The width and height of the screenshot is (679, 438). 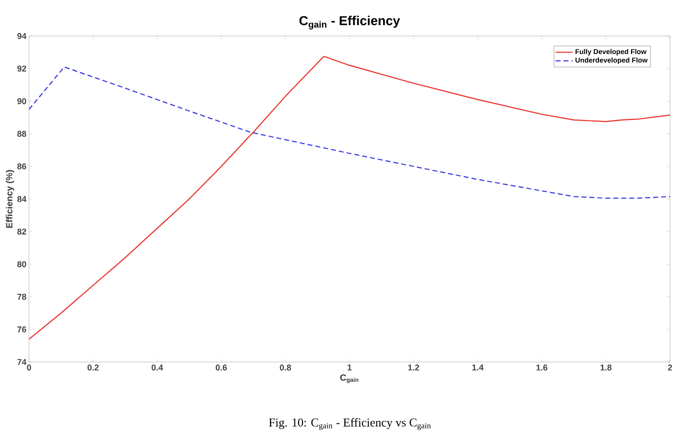 I want to click on y-tick-label: 74, so click(x=21, y=362).